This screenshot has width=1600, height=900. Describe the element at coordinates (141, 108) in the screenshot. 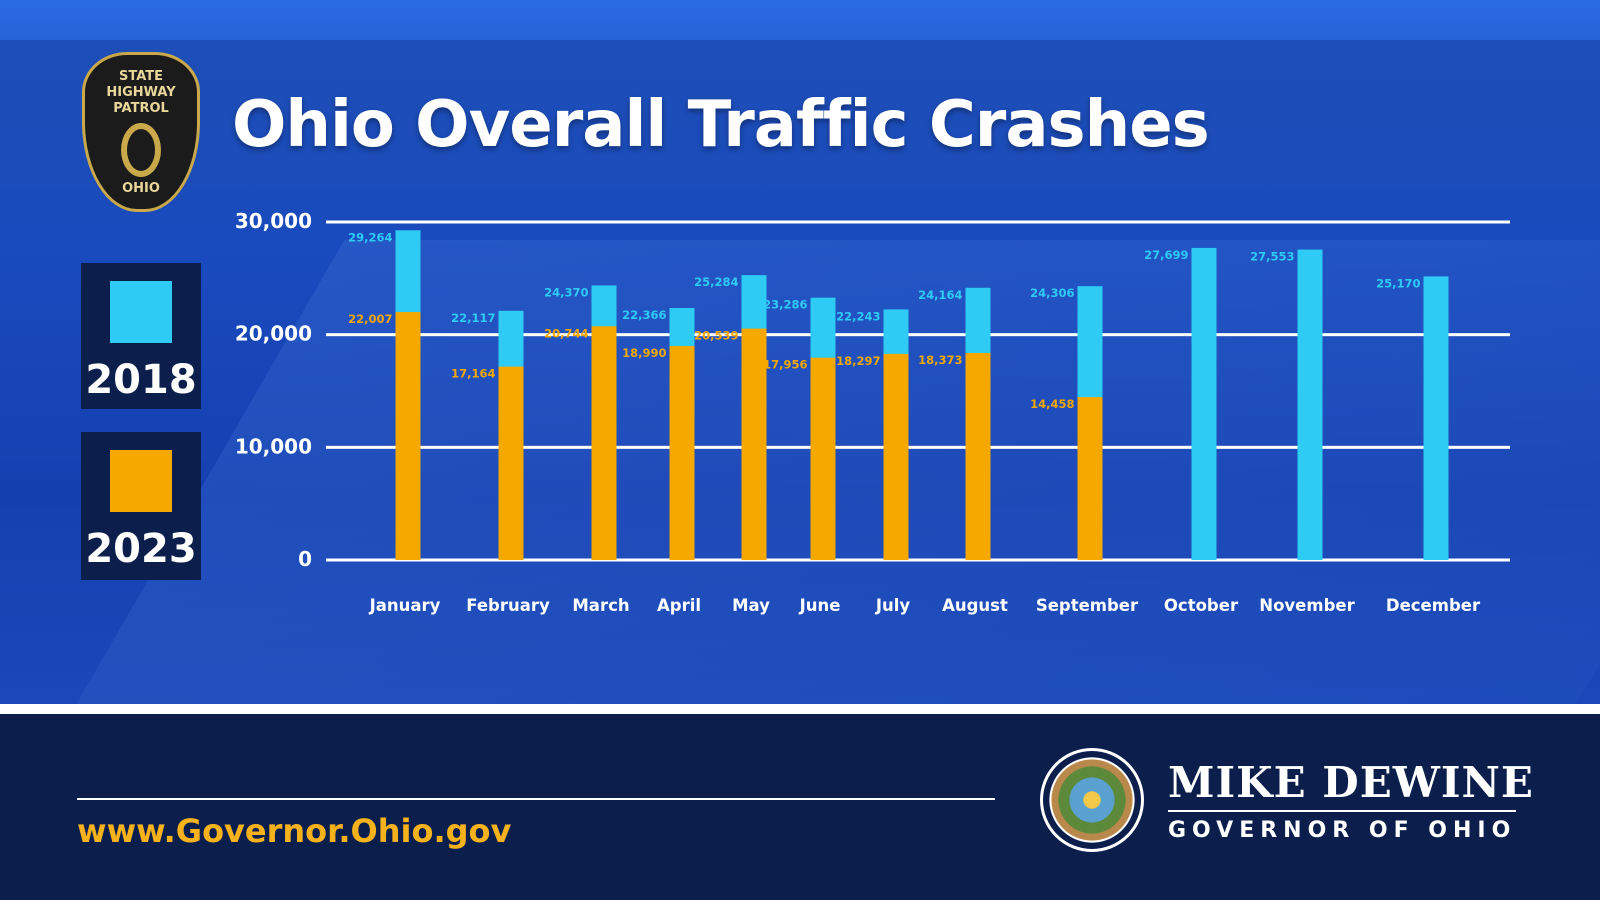

I see `logo-text: PATROL` at that location.